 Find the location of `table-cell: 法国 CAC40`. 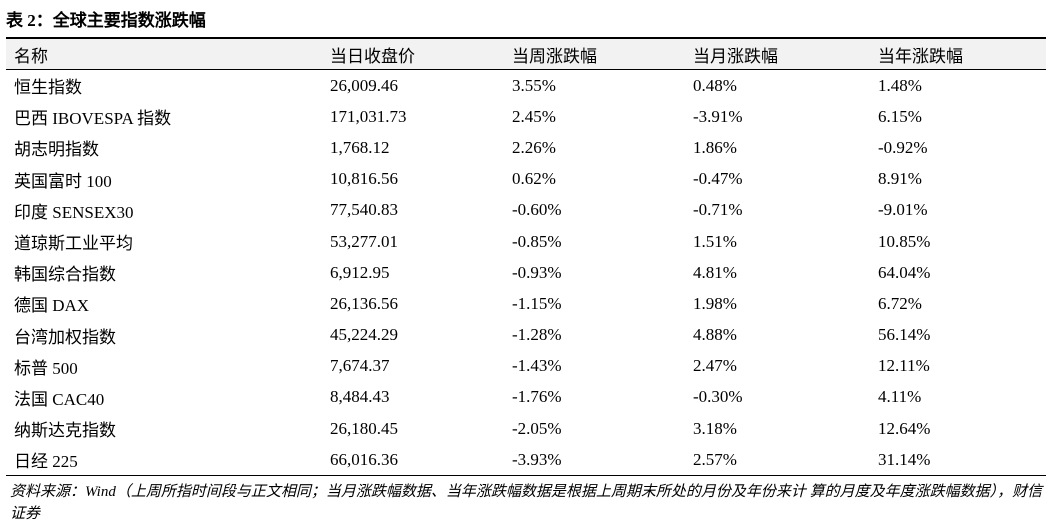

table-cell: 法国 CAC40 is located at coordinates (59, 399).